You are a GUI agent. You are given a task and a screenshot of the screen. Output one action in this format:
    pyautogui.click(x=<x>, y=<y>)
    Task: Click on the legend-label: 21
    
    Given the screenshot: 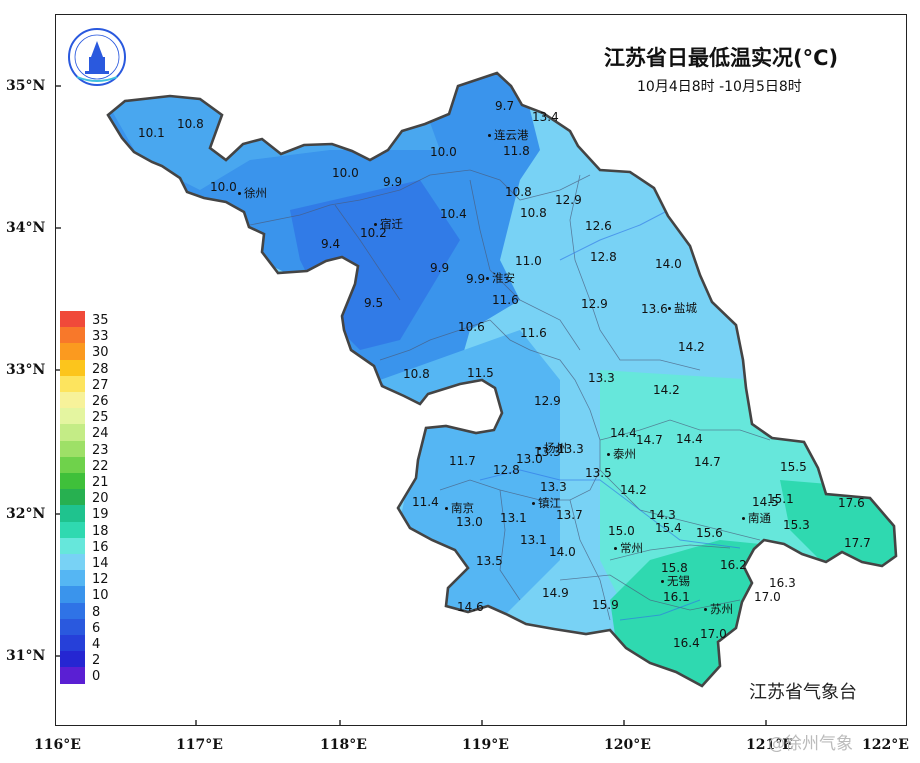 What is the action you would take?
    pyautogui.click(x=100, y=482)
    